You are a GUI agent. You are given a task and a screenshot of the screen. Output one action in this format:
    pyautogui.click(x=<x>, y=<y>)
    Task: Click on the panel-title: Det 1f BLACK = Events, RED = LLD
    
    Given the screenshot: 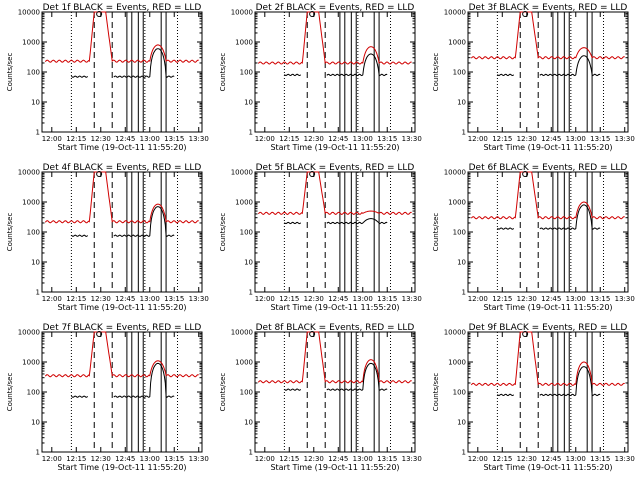 What is the action you would take?
    pyautogui.click(x=122, y=8)
    